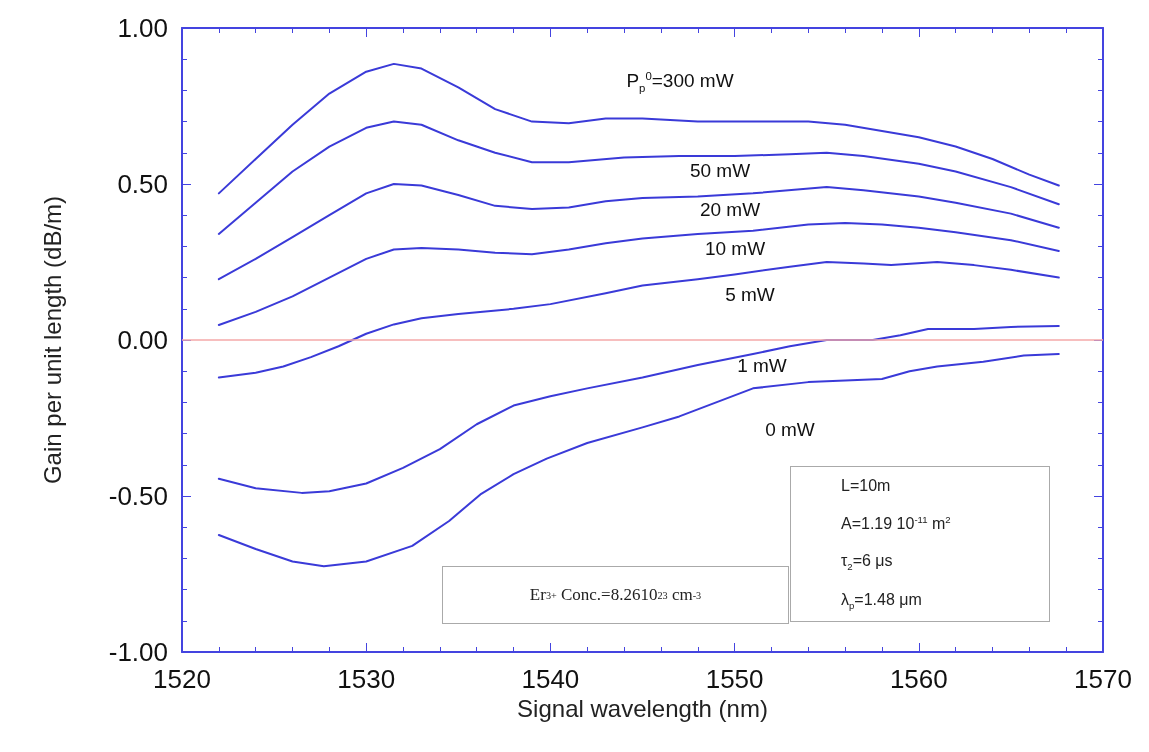 The height and width of the screenshot is (752, 1149). What do you see at coordinates (730, 210) in the screenshot?
I see `series-label: 20 mW` at bounding box center [730, 210].